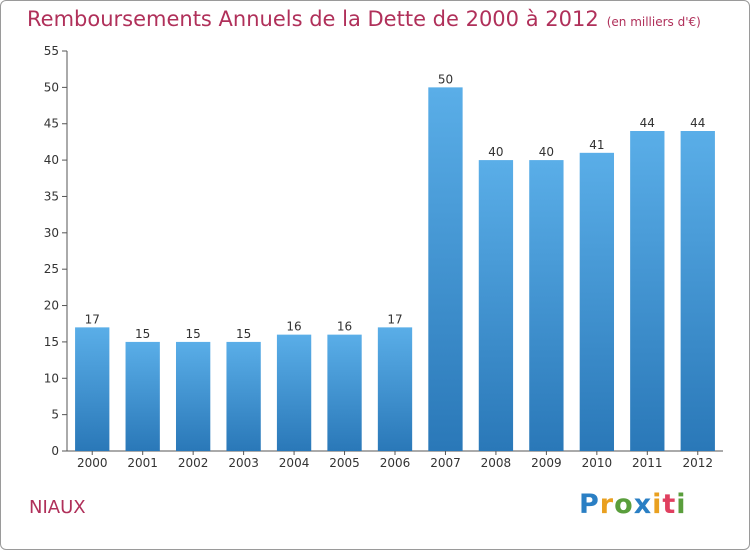 Image resolution: width=750 pixels, height=550 pixels. Describe the element at coordinates (394, 319) in the screenshot. I see `value-label-2006: 17` at that location.